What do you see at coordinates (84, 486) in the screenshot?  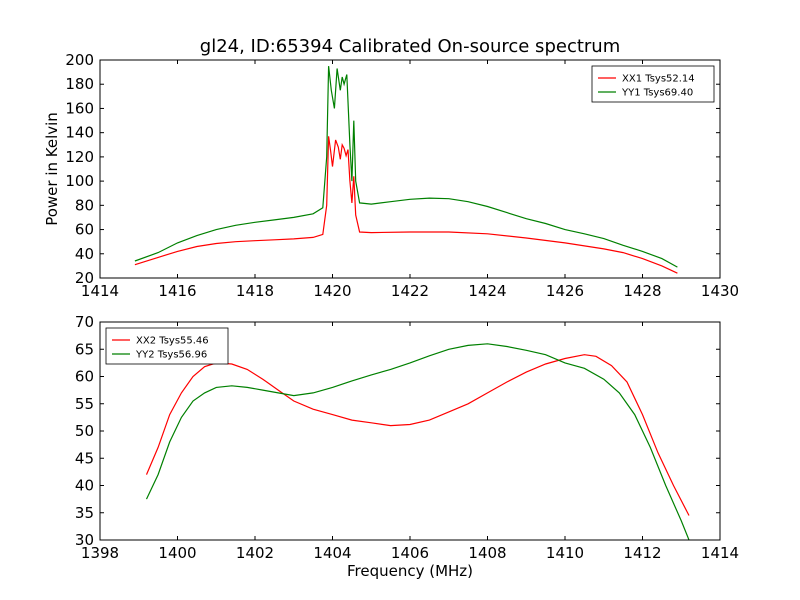 I see `bottom-ytick-label: 40` at bounding box center [84, 486].